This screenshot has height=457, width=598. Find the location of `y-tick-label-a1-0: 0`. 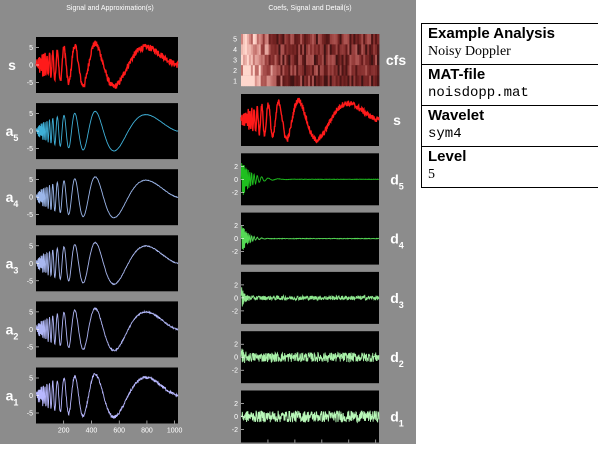

y-tick-label-a1-0: 0 is located at coordinates (31, 396).